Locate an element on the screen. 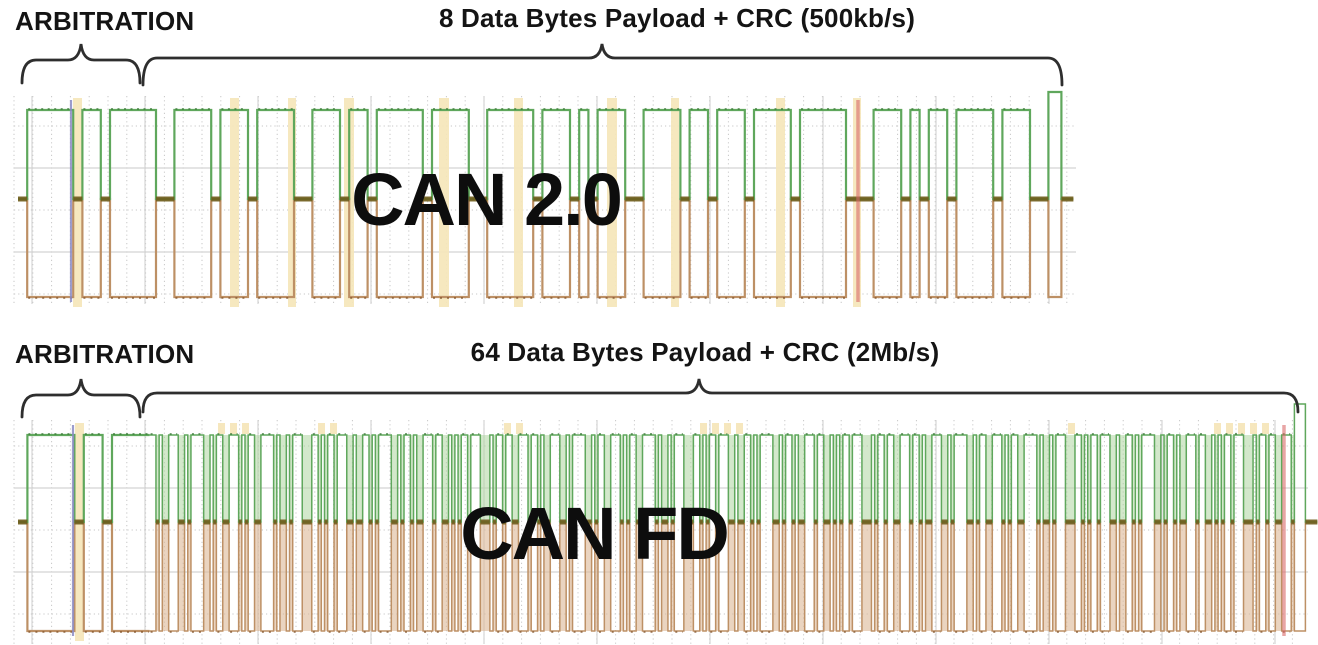 The height and width of the screenshot is (645, 1318). can20-overlap-marks is located at coordinates (546, 199).